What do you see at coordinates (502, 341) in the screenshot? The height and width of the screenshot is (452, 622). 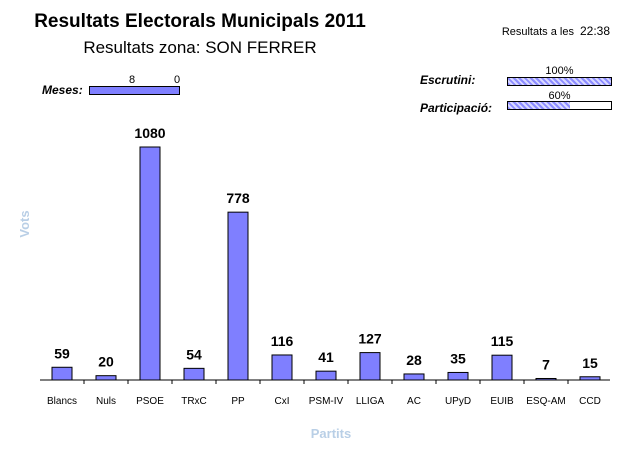 I see `value-label-euib: 115` at bounding box center [502, 341].